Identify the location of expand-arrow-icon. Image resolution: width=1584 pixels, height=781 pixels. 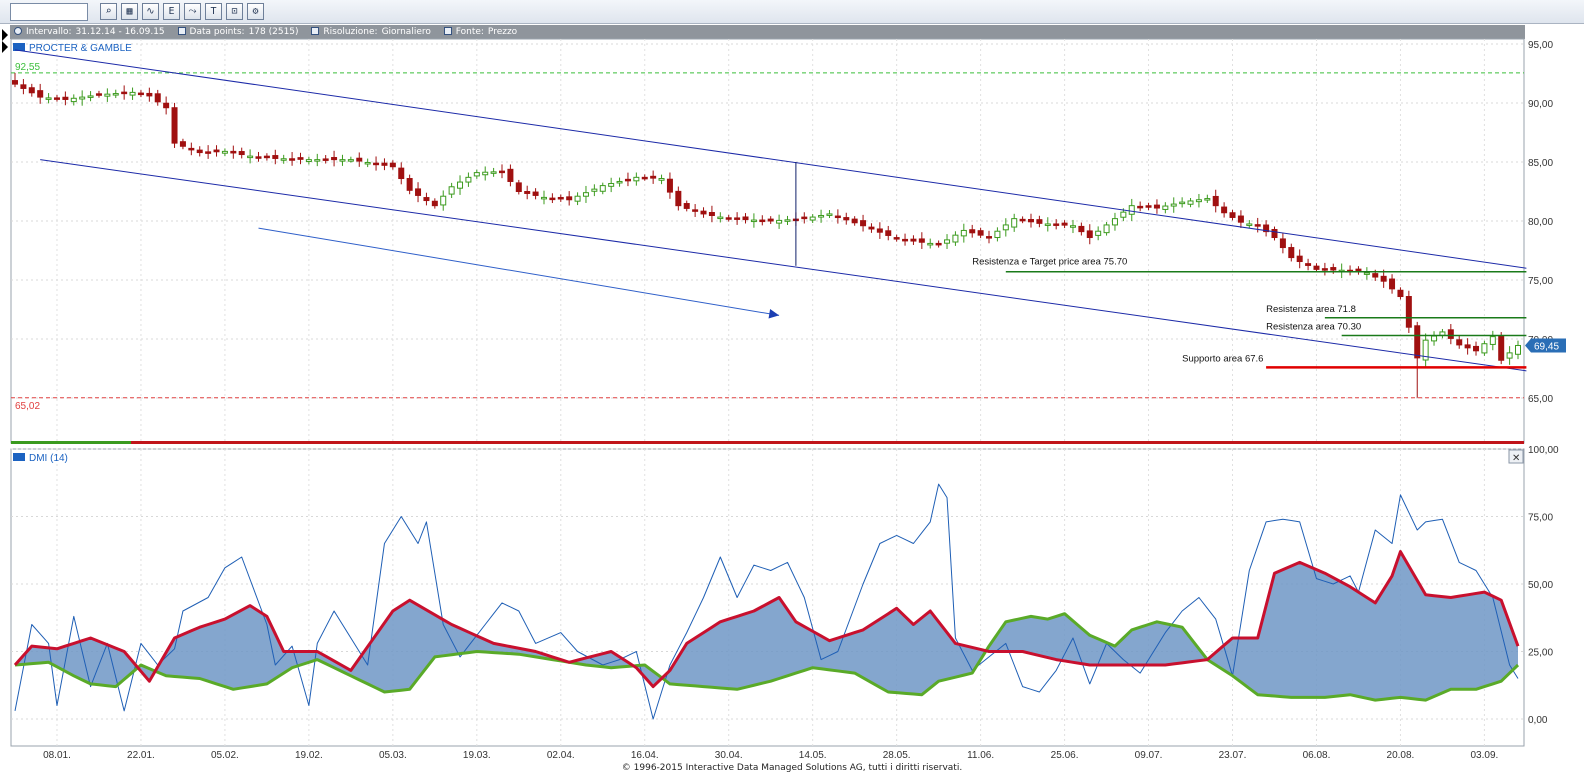
(5, 47).